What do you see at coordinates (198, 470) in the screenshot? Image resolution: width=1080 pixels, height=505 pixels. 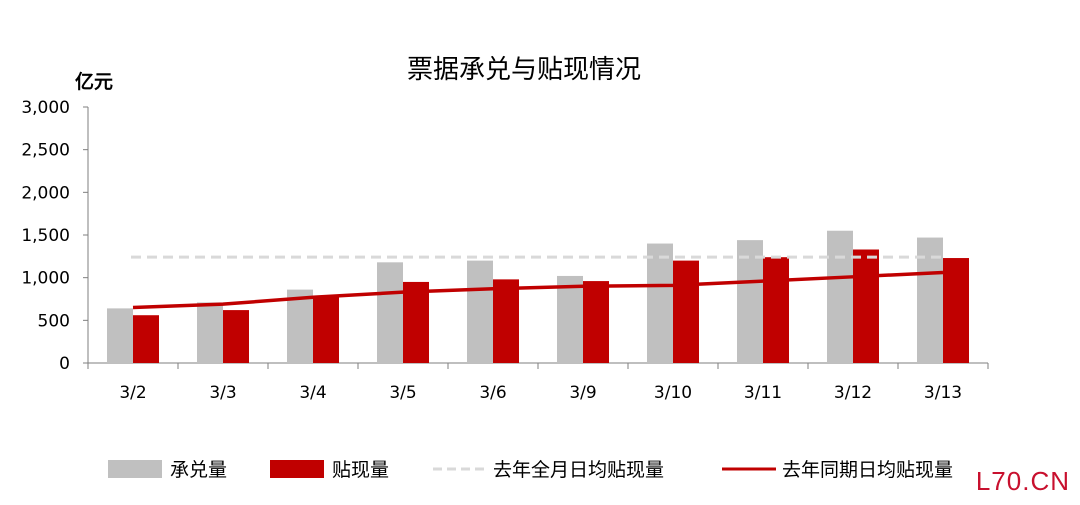 I see `legend-label: 承兑量` at bounding box center [198, 470].